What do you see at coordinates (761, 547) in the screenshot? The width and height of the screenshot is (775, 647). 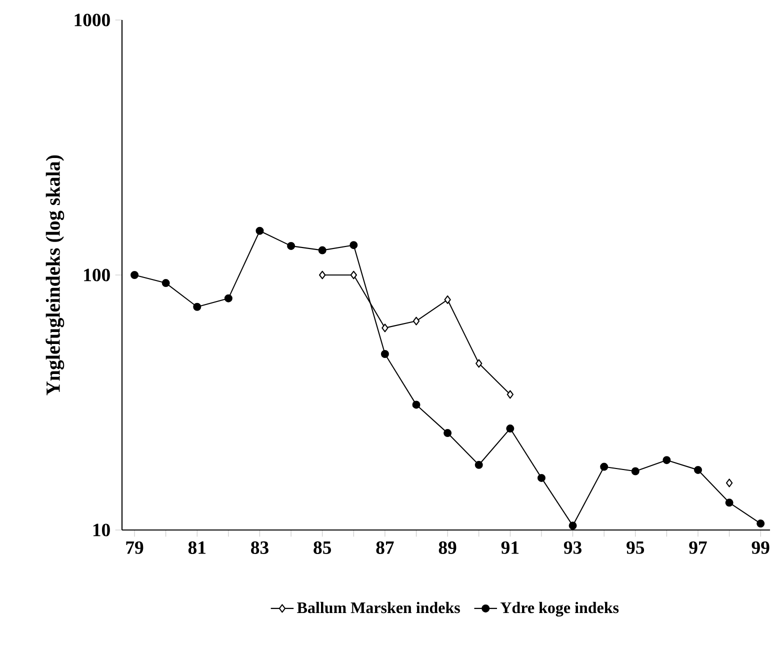 I see `x-tick-label: 99` at bounding box center [761, 547].